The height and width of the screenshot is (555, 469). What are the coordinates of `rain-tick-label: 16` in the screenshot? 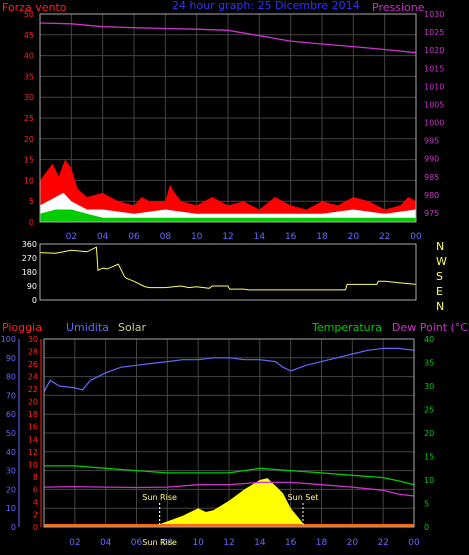 It's located at (33, 427).